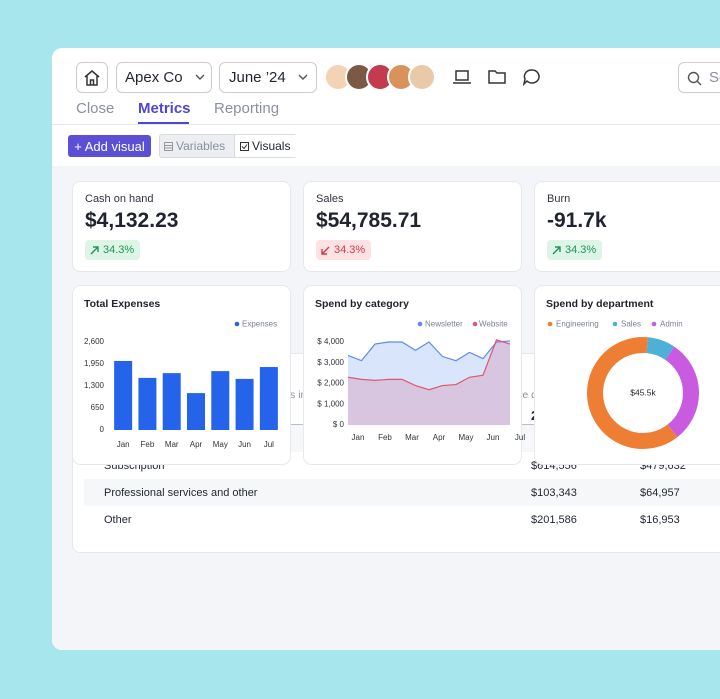 The width and height of the screenshot is (720, 699). What do you see at coordinates (201, 146) in the screenshot?
I see `toggle-label: Variables` at bounding box center [201, 146].